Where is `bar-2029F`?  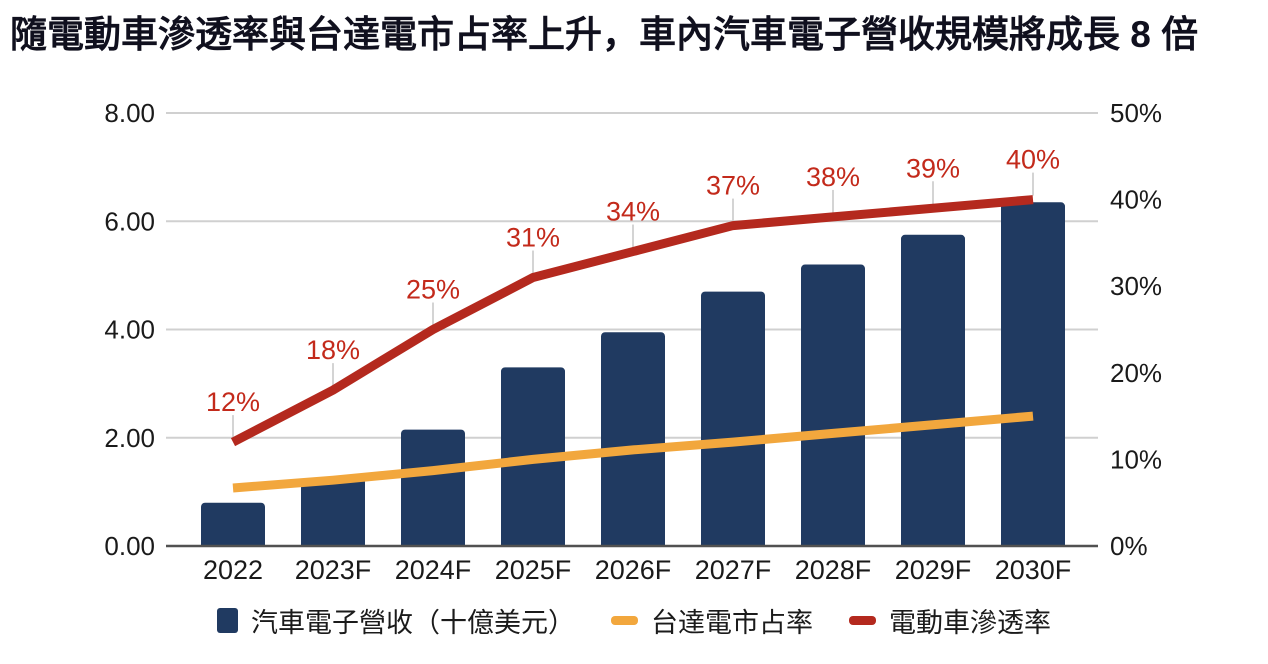 bar-2029F is located at coordinates (933, 390).